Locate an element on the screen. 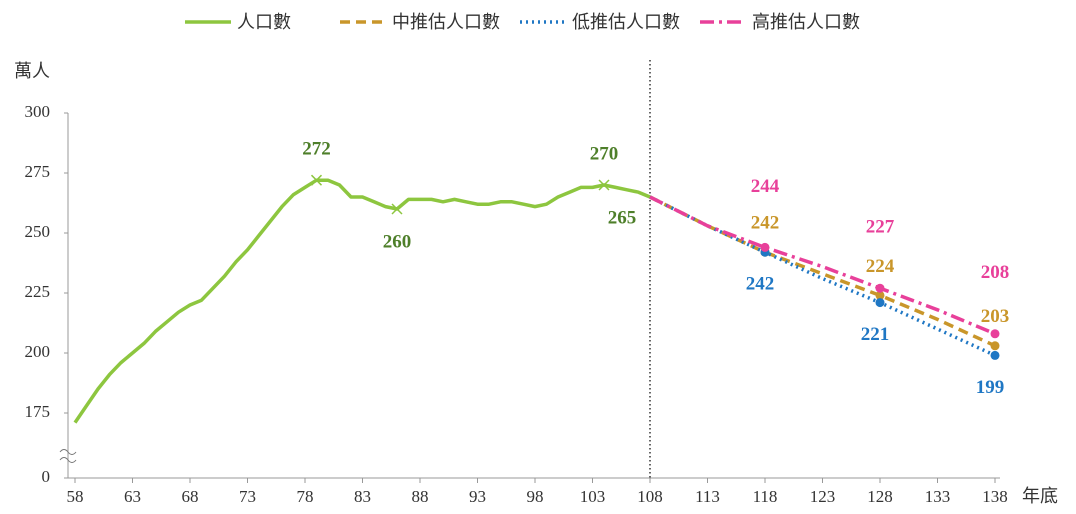  x-tick-label: 63 is located at coordinates (132, 496).